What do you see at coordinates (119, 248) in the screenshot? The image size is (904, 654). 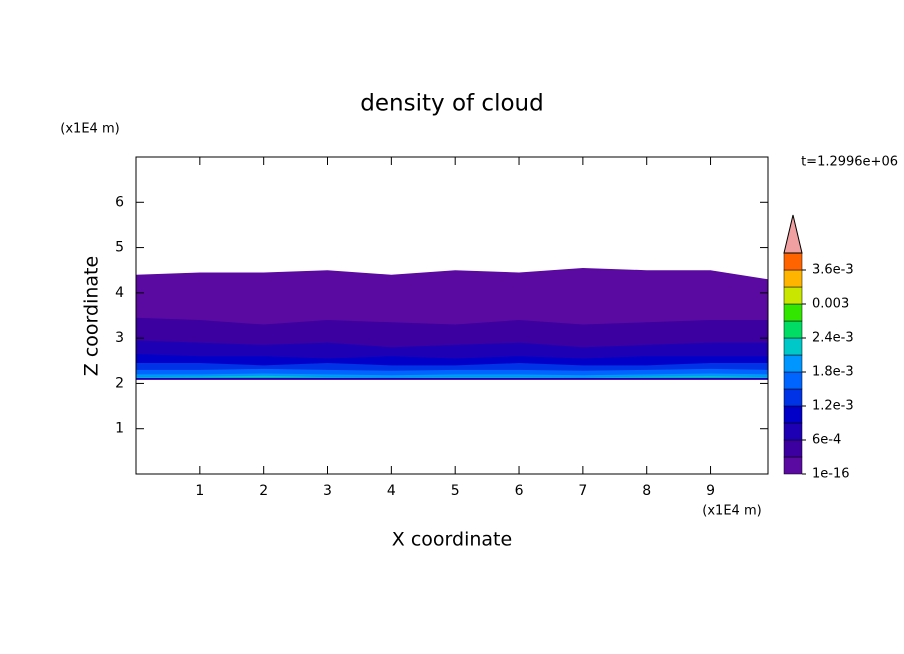 I see `y-tick-label: 5` at bounding box center [119, 248].